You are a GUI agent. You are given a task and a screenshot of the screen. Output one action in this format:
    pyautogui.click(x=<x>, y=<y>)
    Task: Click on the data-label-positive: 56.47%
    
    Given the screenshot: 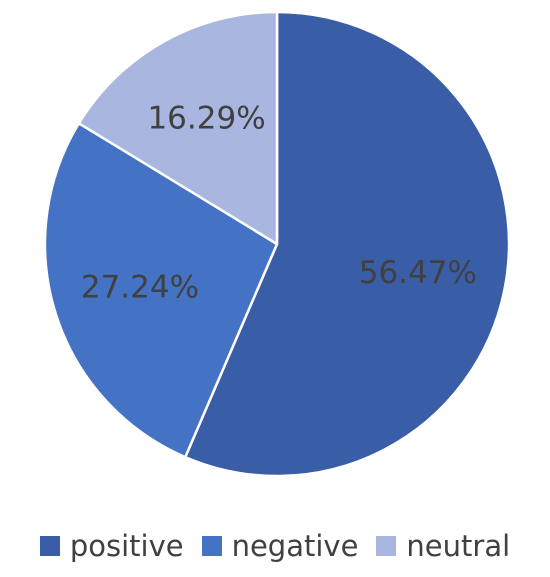 What is the action you would take?
    pyautogui.click(x=418, y=273)
    